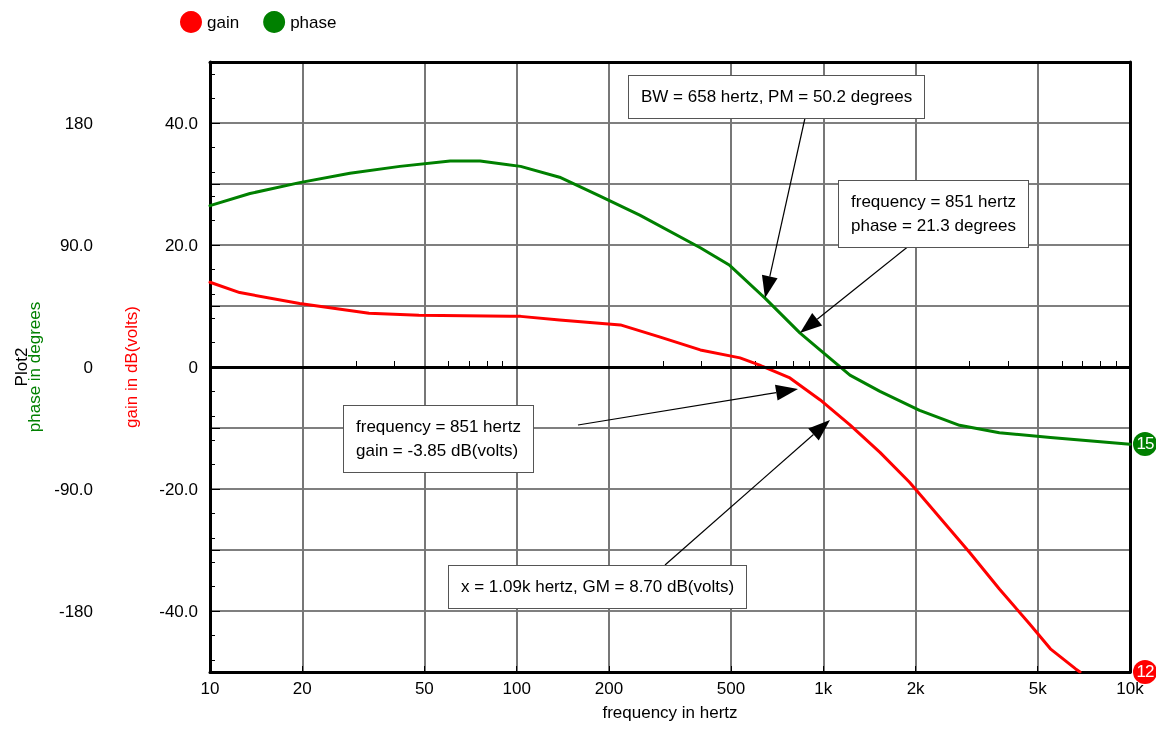 The width and height of the screenshot is (1156, 731). What do you see at coordinates (731, 688) in the screenshot?
I see `x-tick-label: 500` at bounding box center [731, 688].